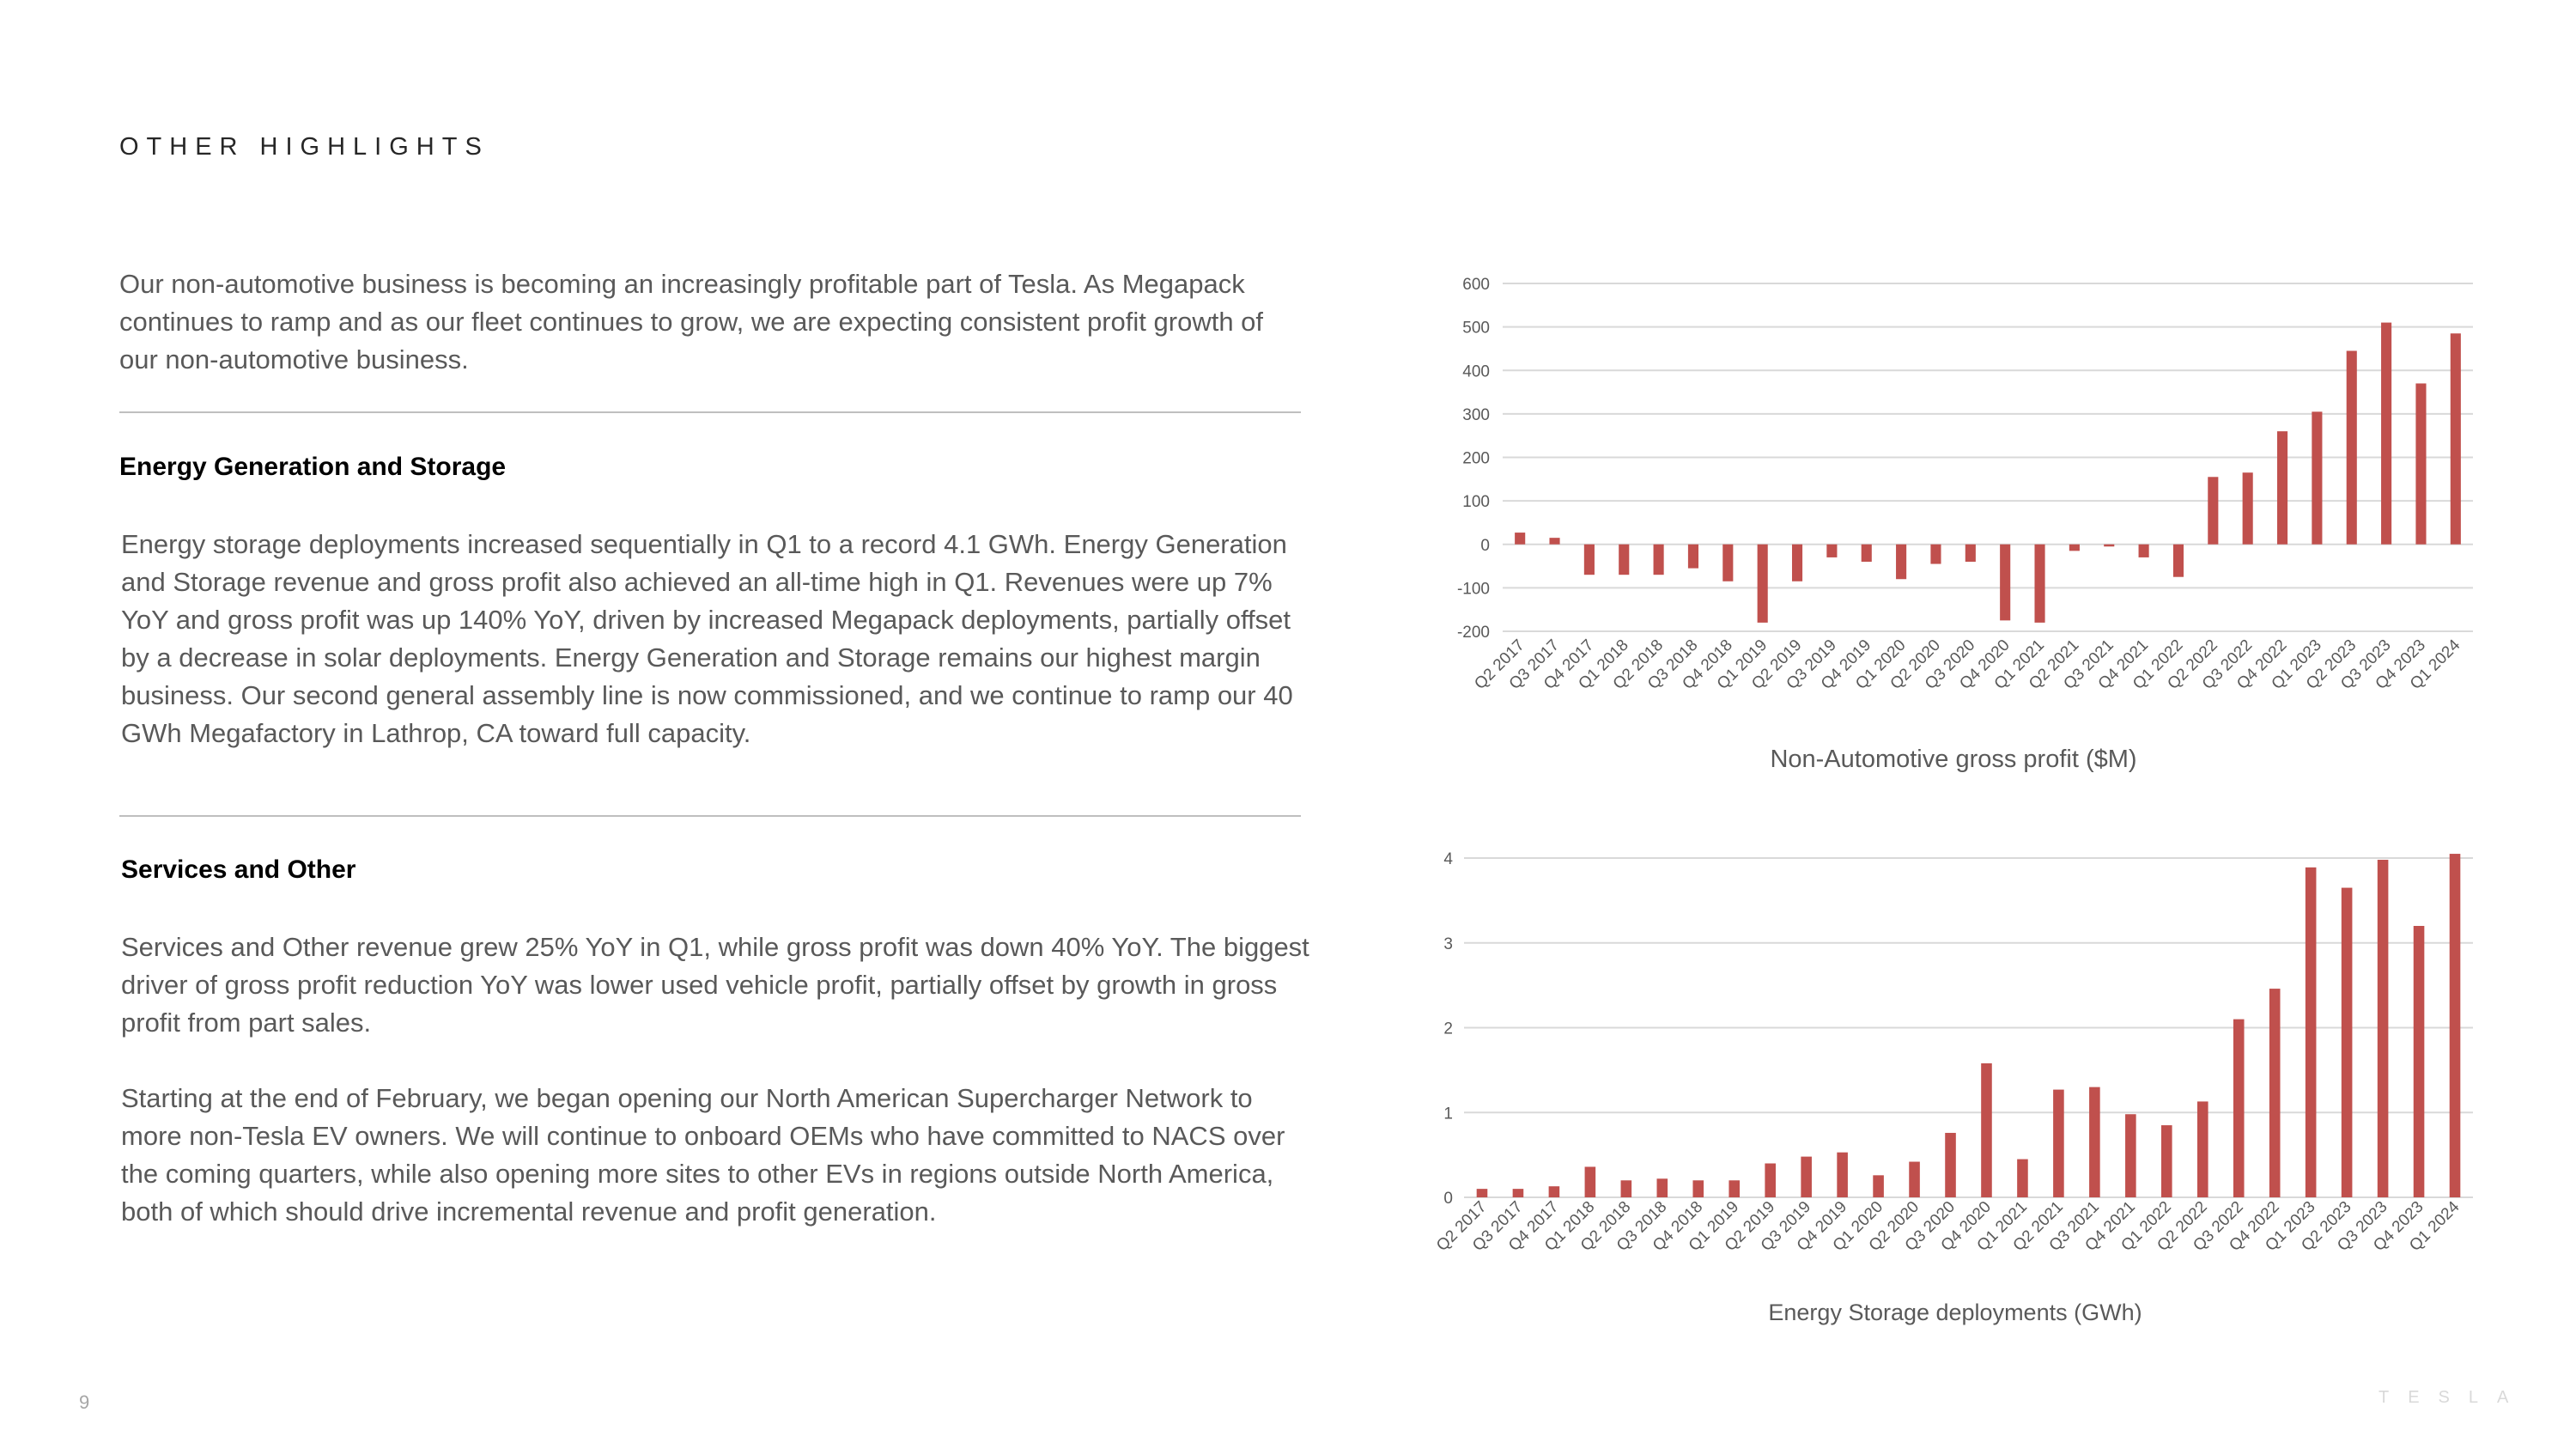  Describe the element at coordinates (1955, 1312) in the screenshot. I see `chart-title: Energy Storage deployments (GWh)` at that location.